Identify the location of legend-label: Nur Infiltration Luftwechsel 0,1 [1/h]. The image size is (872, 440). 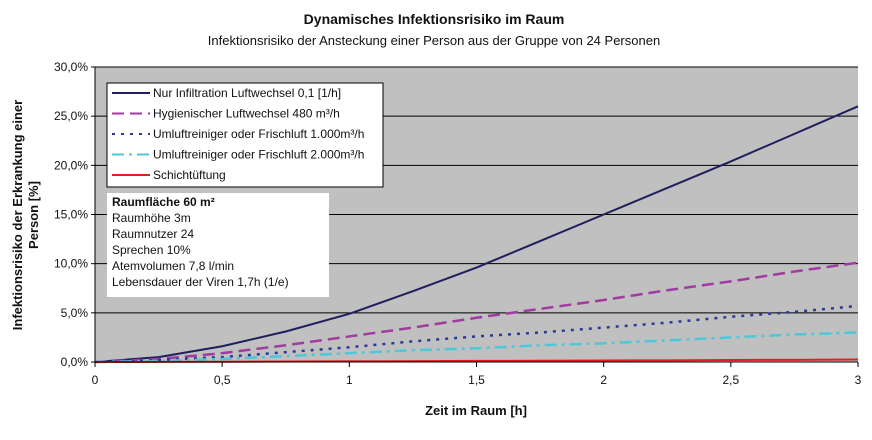
(247, 93).